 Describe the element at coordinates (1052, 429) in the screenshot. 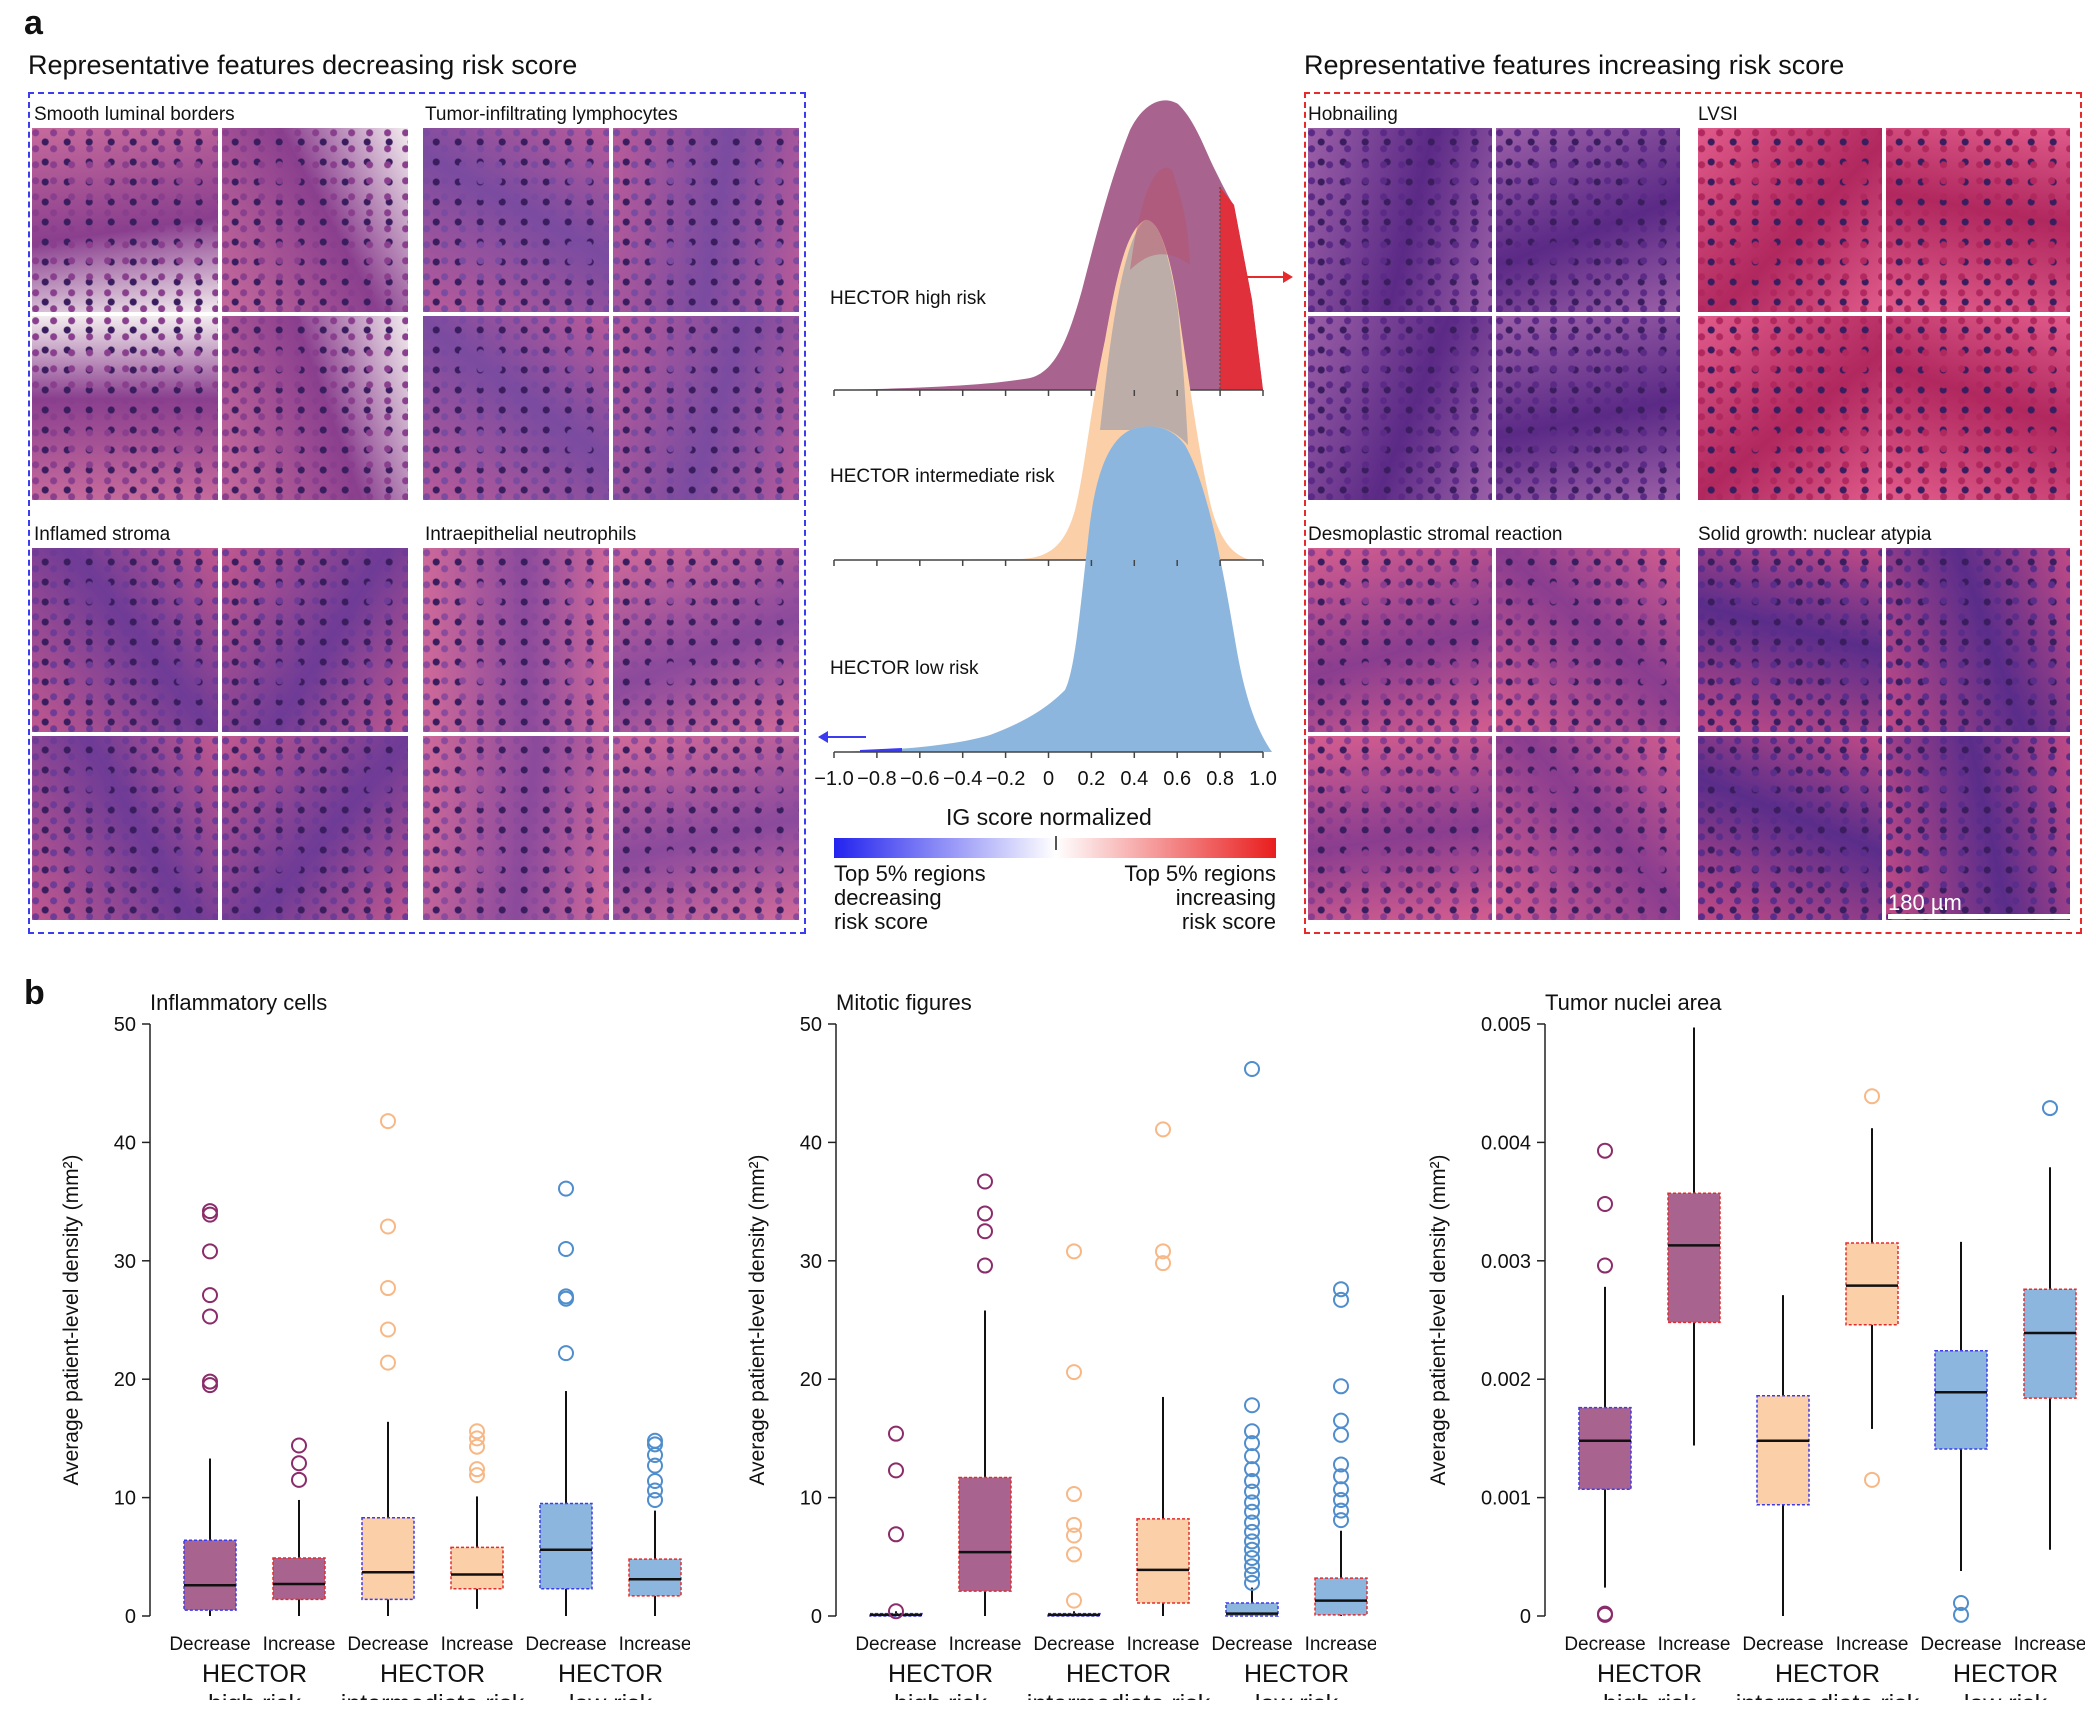

I see `ridge-plot` at that location.